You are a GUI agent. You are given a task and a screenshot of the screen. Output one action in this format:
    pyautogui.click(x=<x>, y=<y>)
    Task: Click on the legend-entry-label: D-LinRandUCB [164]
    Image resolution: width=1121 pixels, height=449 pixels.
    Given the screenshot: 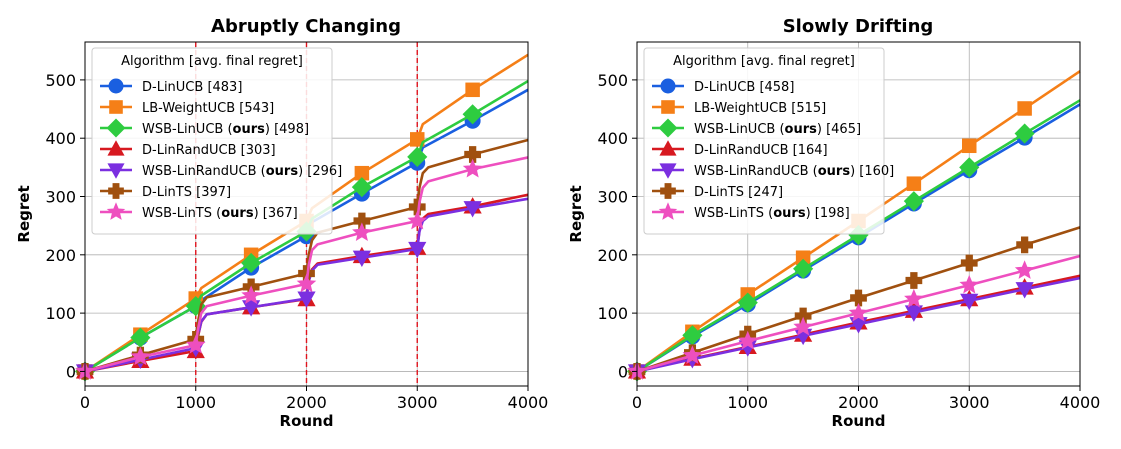 What is the action you would take?
    pyautogui.click(x=761, y=150)
    